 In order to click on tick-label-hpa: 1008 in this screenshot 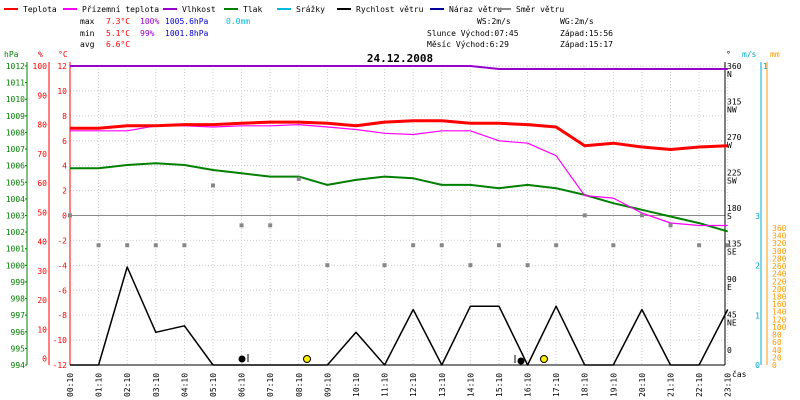, I will do `click(15, 132)`.